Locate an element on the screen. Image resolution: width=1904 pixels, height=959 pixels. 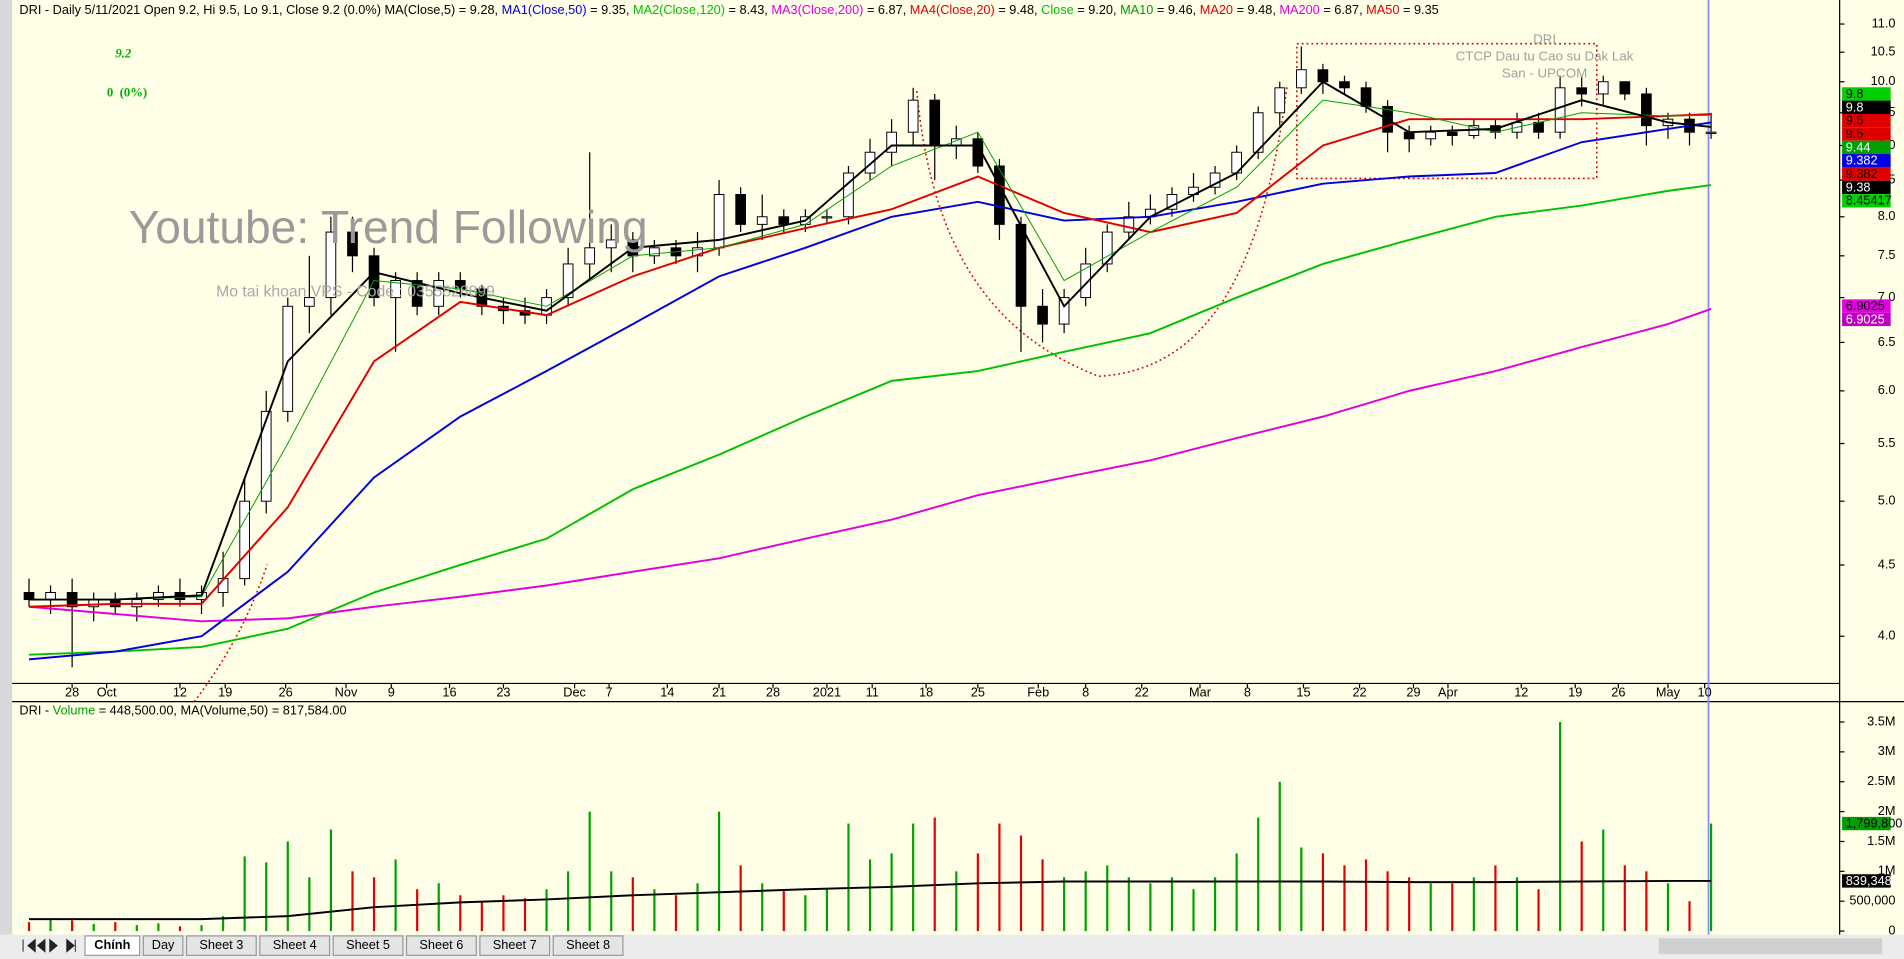
header-segment: = 9.35, is located at coordinates (610, 9).